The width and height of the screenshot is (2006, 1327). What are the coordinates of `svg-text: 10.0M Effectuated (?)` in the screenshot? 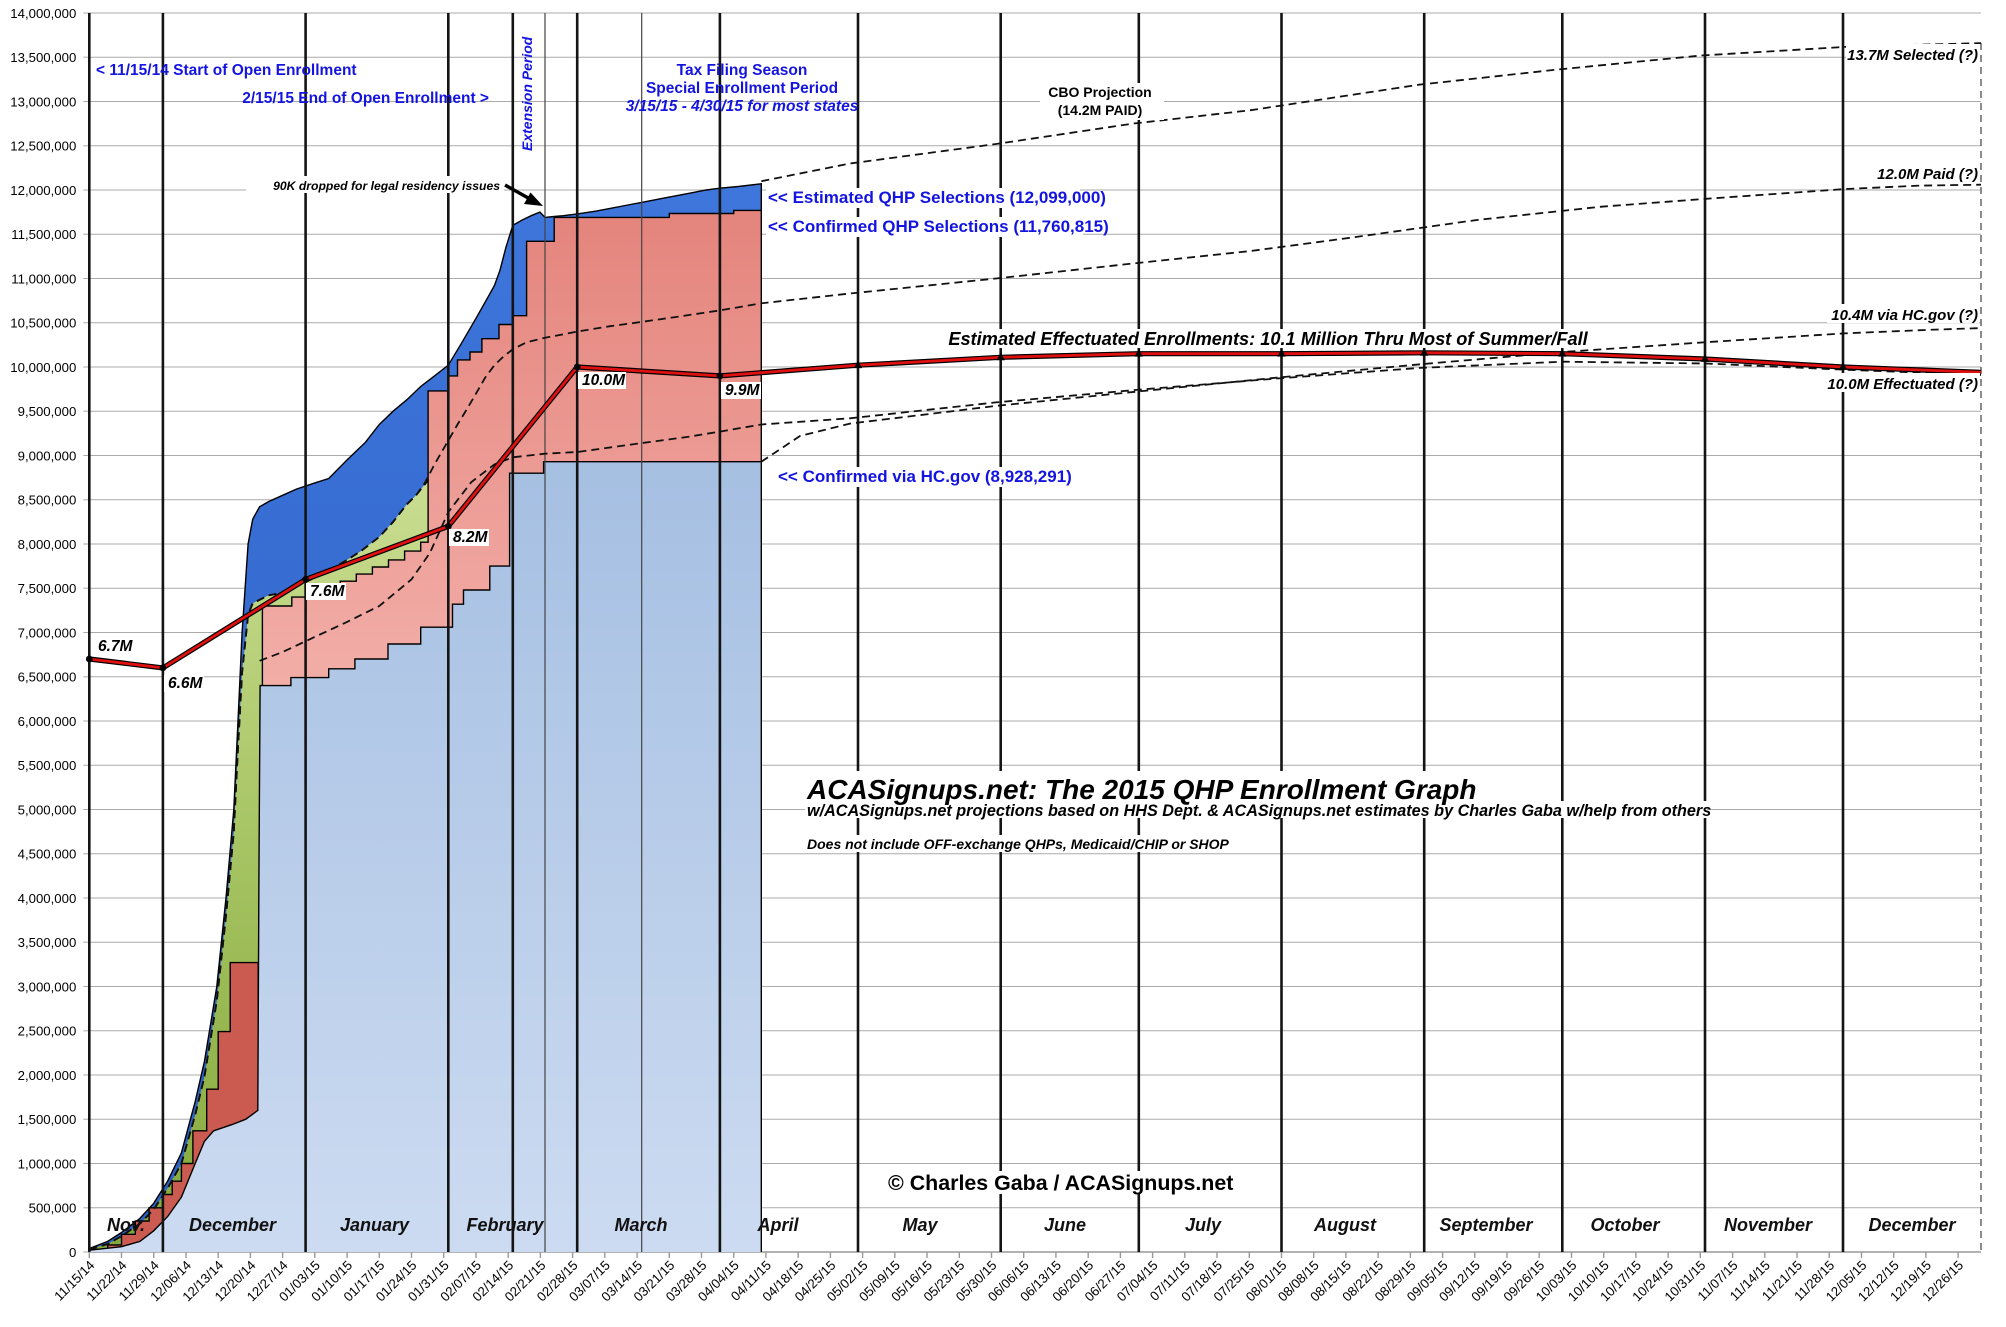 It's located at (1902, 384).